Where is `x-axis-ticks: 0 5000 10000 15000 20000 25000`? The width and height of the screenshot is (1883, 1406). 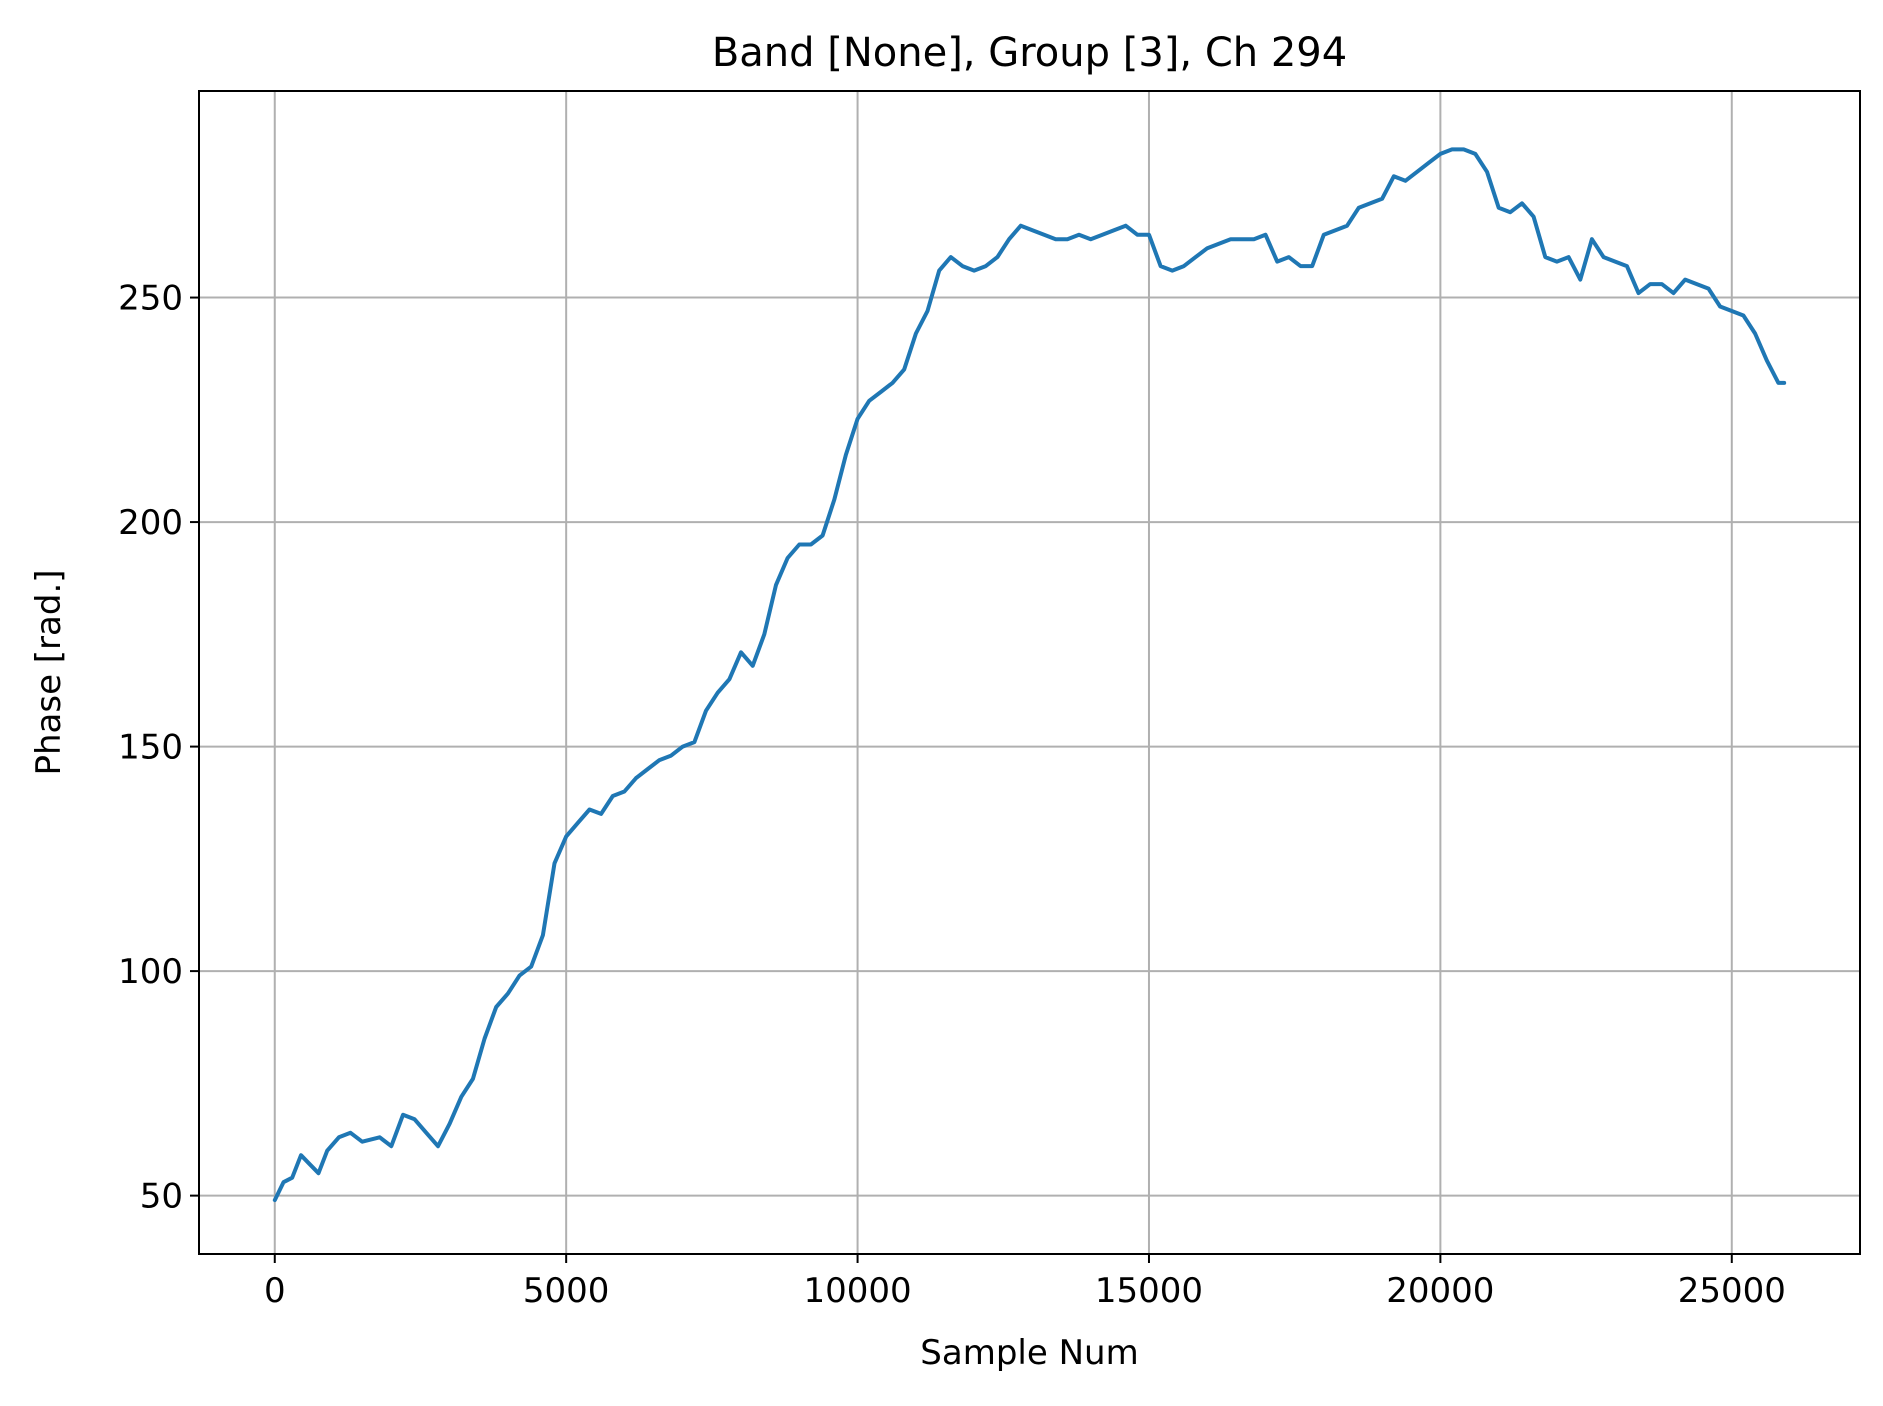 x-axis-ticks: 0 5000 10000 15000 20000 25000 is located at coordinates (1025, 1282).